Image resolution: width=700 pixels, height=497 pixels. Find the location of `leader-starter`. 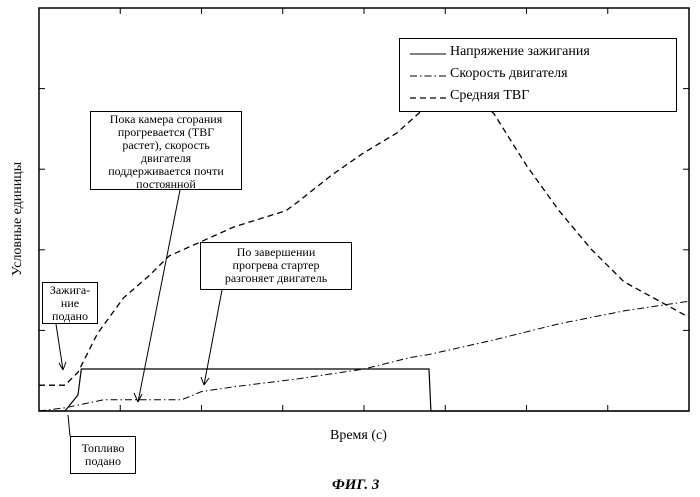

leader-starter is located at coordinates (213, 337).